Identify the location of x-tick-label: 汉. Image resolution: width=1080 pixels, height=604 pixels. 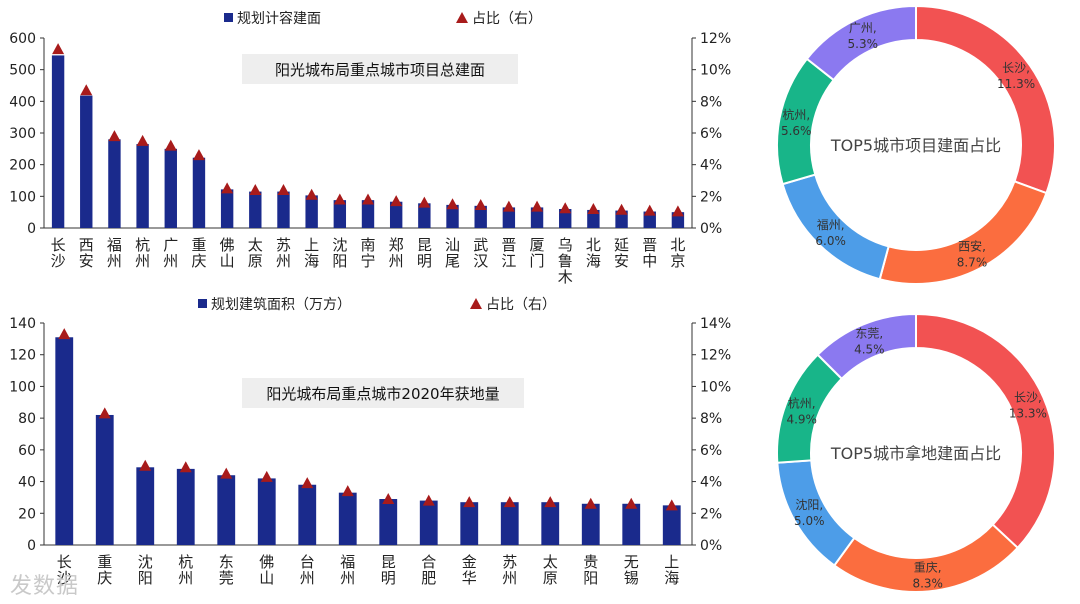
(480, 261).